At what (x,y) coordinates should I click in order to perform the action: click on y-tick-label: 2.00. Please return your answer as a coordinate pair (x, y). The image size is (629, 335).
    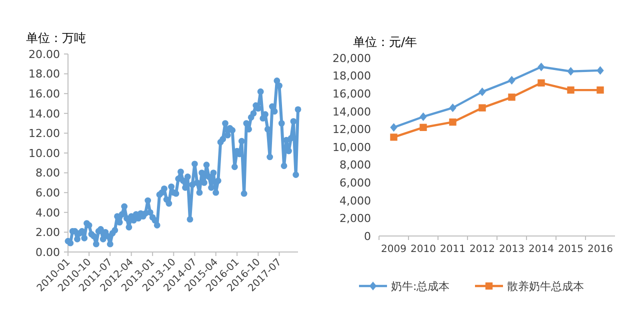
    Looking at the image, I should click on (48, 233).